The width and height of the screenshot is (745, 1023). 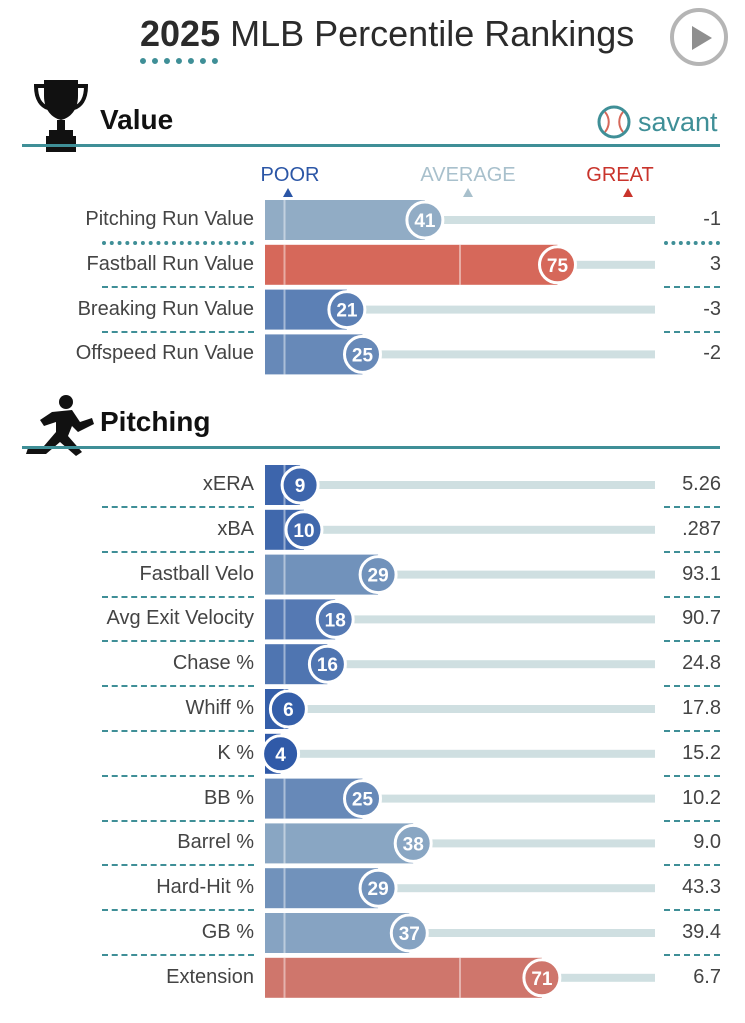 What do you see at coordinates (707, 976) in the screenshot?
I see `metric-value: 6.7` at bounding box center [707, 976].